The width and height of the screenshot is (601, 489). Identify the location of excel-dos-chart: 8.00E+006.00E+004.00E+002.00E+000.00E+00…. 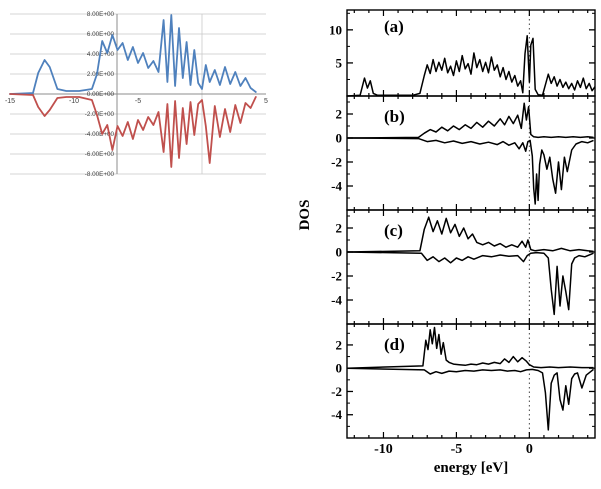
(136, 94).